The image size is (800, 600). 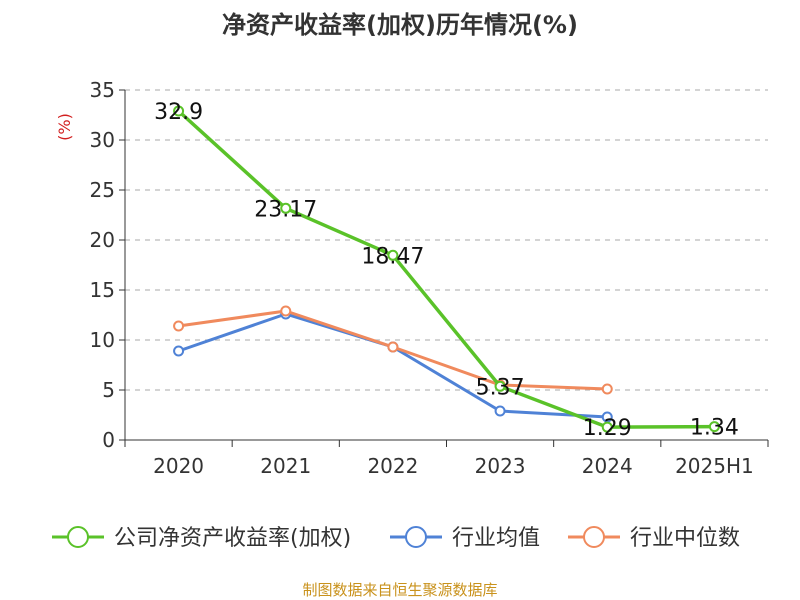 What do you see at coordinates (102, 190) in the screenshot?
I see `y-tick-label: 25` at bounding box center [102, 190].